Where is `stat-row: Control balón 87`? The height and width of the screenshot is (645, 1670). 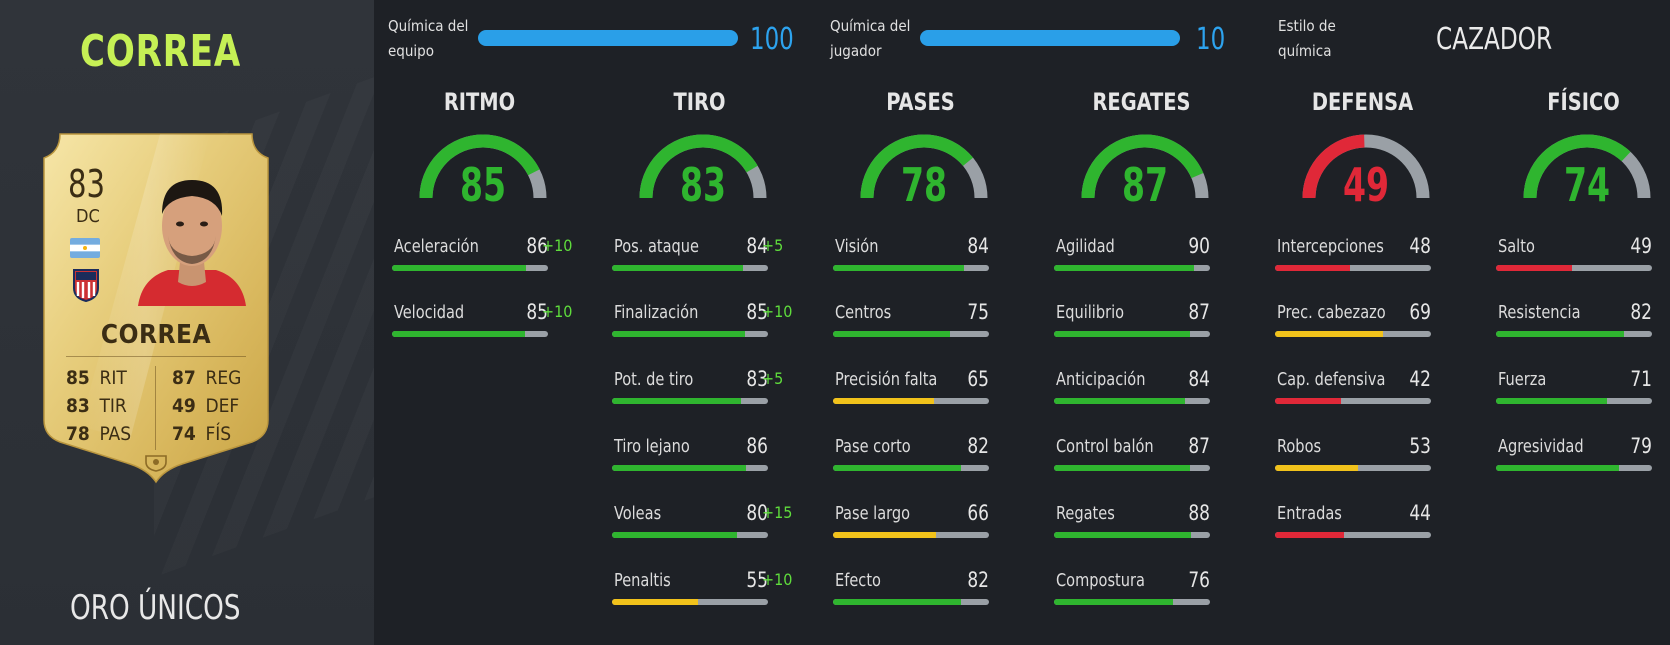 stat-row: Control balón 87 is located at coordinates (1144, 455).